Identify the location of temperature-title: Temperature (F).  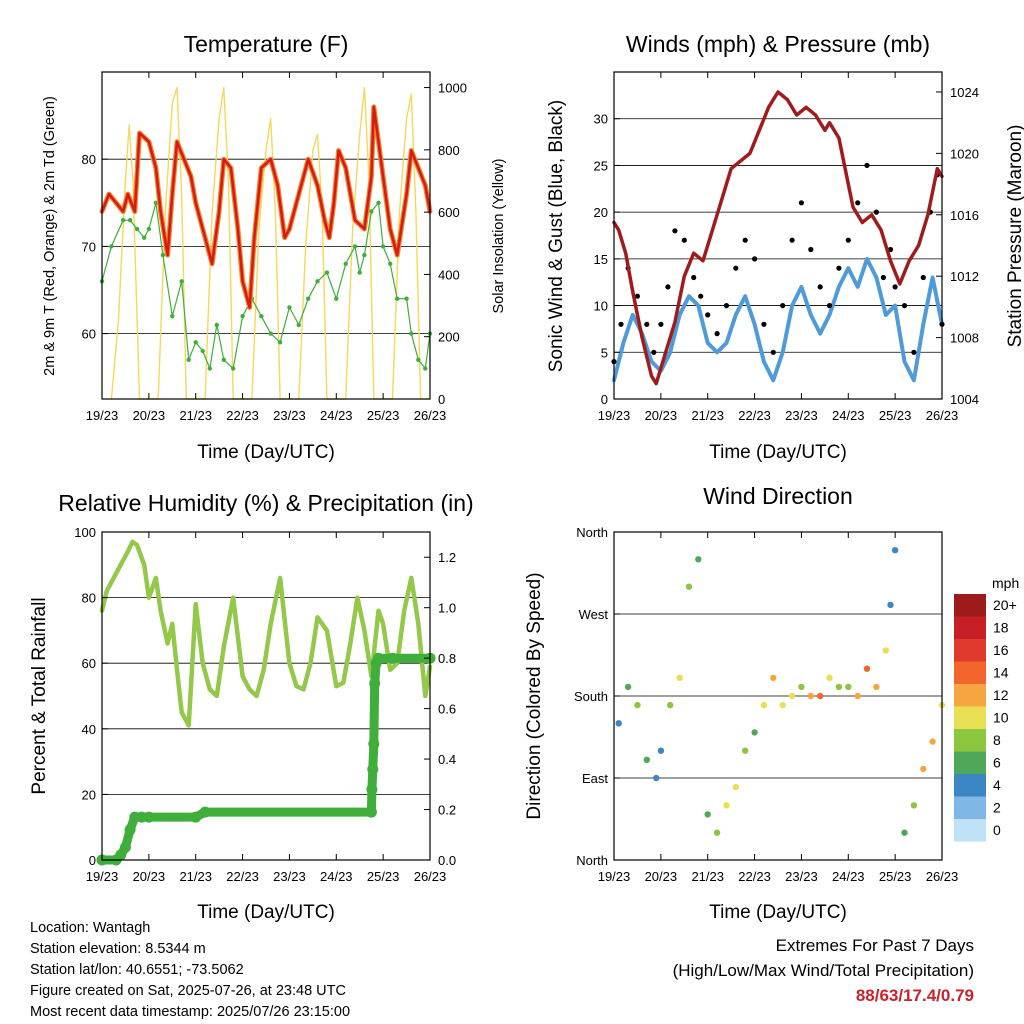
(266, 44).